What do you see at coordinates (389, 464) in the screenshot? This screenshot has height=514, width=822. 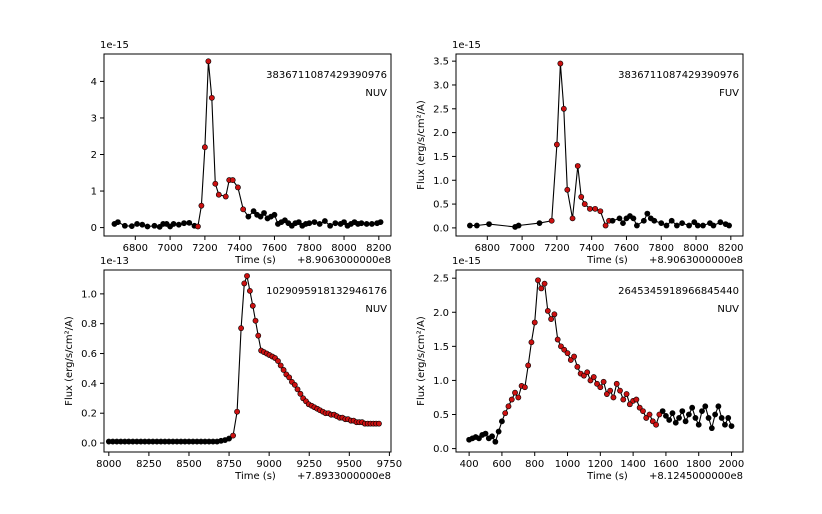 I see `x-tick-label: 9750` at bounding box center [389, 464].